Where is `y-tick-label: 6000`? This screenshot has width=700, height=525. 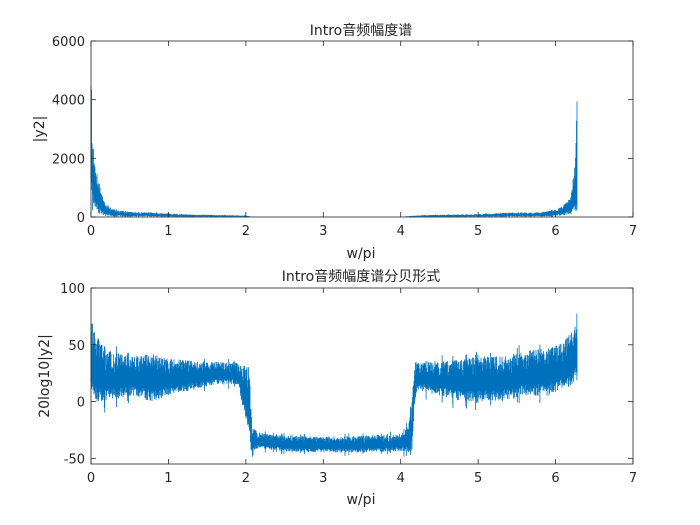
y-tick-label: 6000 is located at coordinates (68, 42).